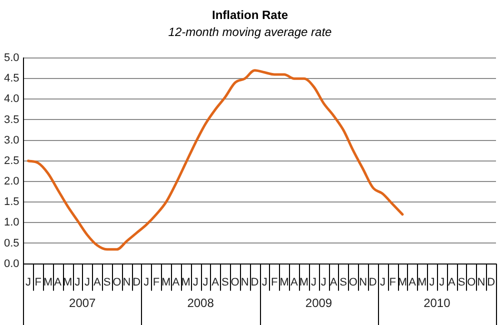  Describe the element at coordinates (82, 303) in the screenshot. I see `text: 2007` at that location.